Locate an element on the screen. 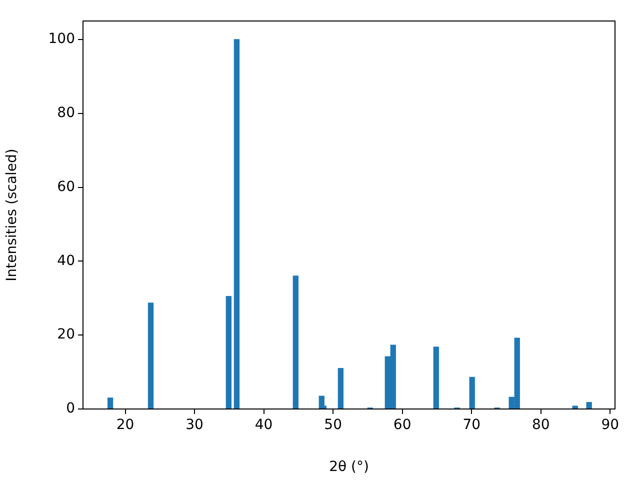 The width and height of the screenshot is (640, 480). x-tick-label: 90 is located at coordinates (610, 425).